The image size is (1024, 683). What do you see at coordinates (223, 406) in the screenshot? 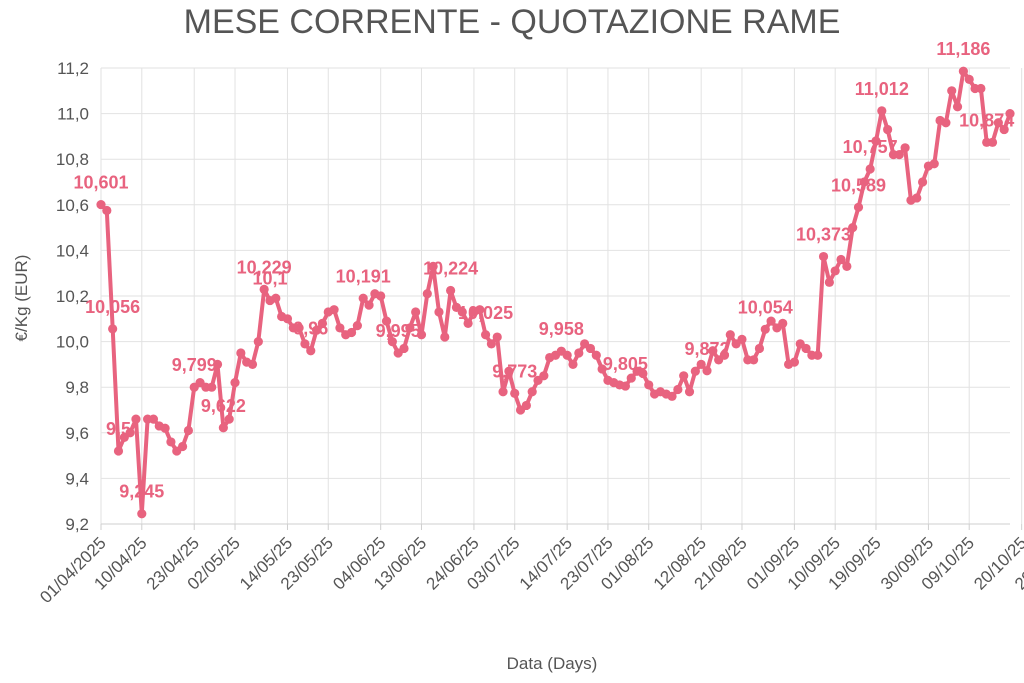
I see `data-label: 9,622` at bounding box center [223, 406].